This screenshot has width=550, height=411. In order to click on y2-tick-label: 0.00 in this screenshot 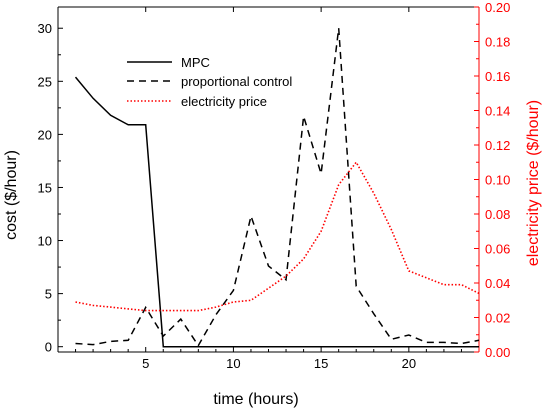, I will do `click(497, 352)`.